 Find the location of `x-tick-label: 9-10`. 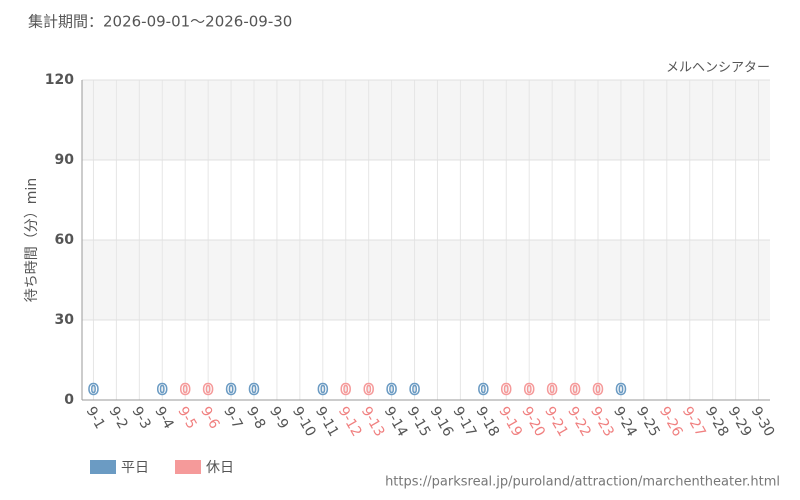

x-tick-label: 9-10 is located at coordinates (304, 422).